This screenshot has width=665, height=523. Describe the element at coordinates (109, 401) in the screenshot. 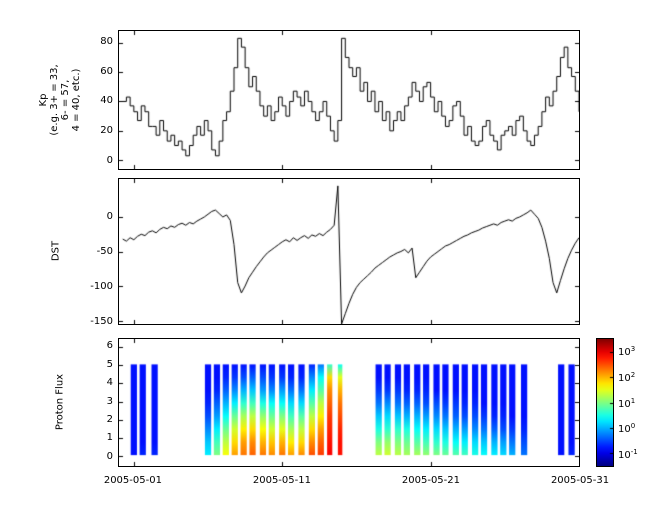

I see `flux-ytick-label: 3` at that location.